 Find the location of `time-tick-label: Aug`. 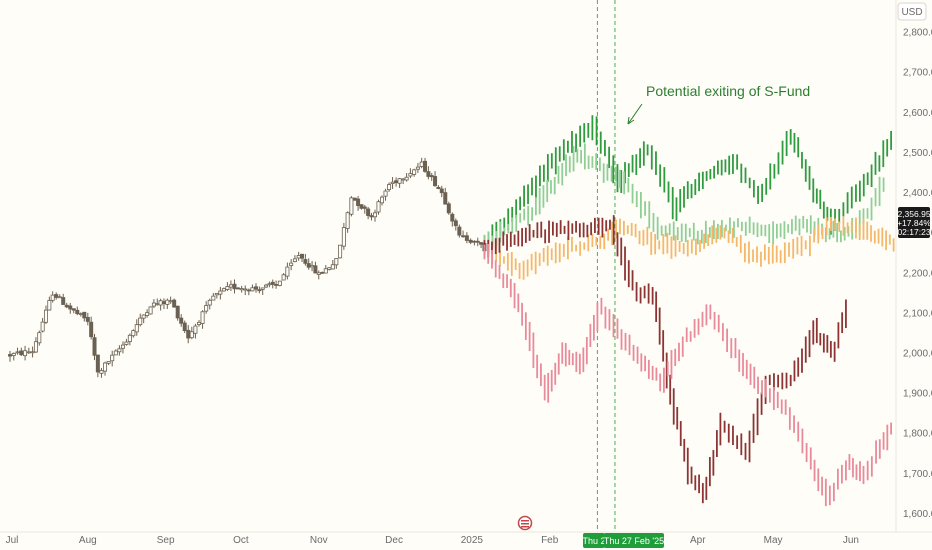

time-tick-label: Aug is located at coordinates (88, 540).